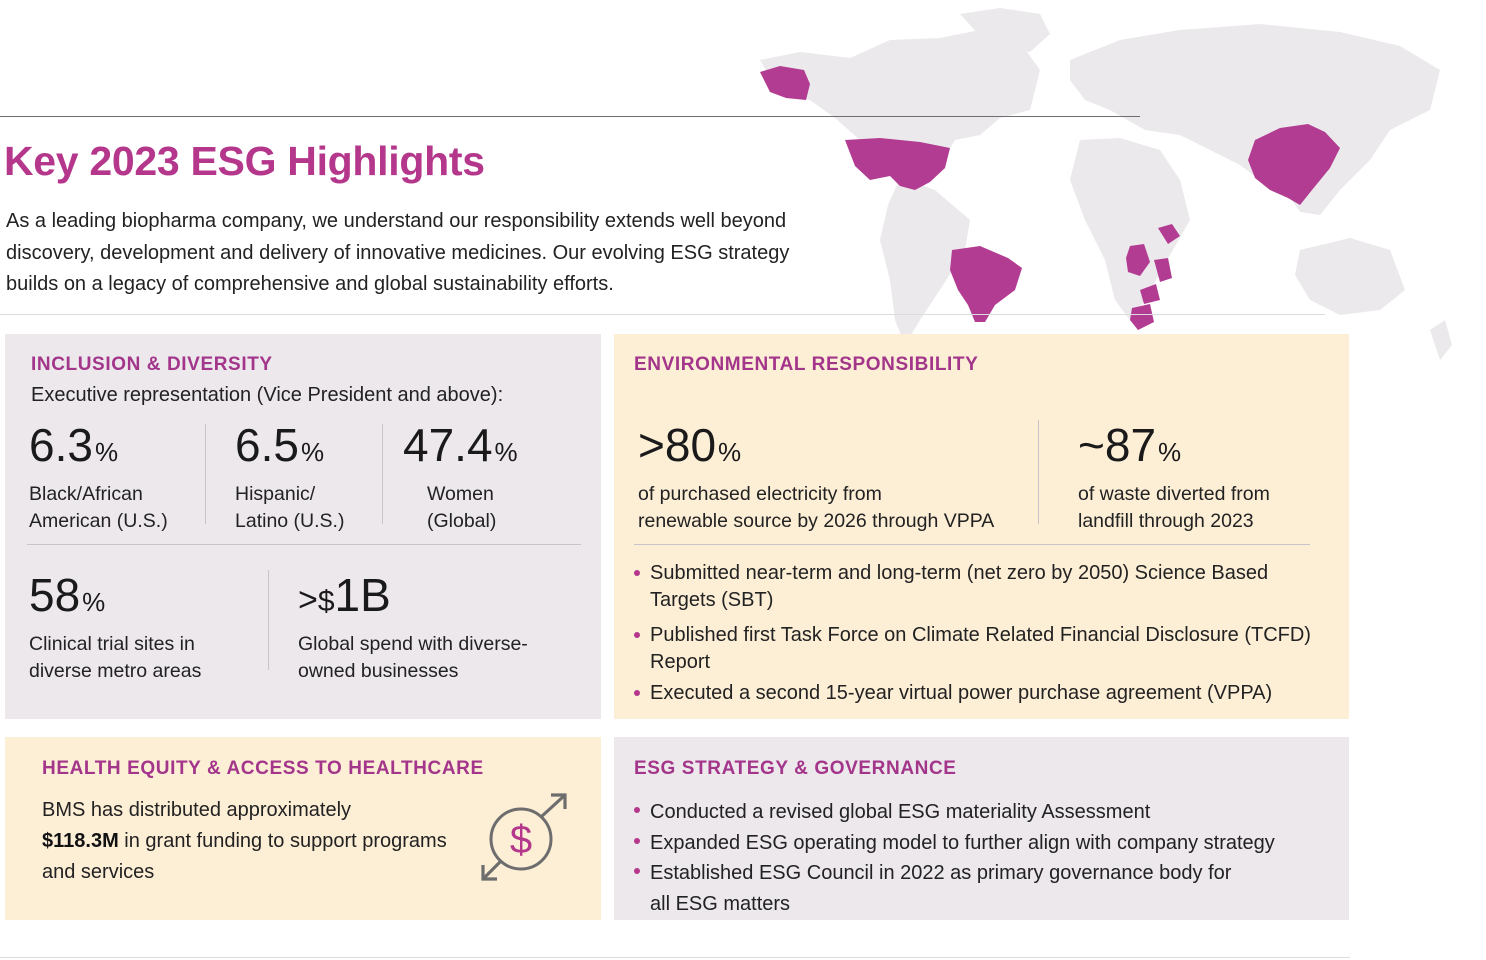 The height and width of the screenshot is (960, 1486). What do you see at coordinates (290, 475) in the screenshot?
I see `stat-hispanic-latino: 6.5% Hispanic/Latino (U.S.)` at bounding box center [290, 475].